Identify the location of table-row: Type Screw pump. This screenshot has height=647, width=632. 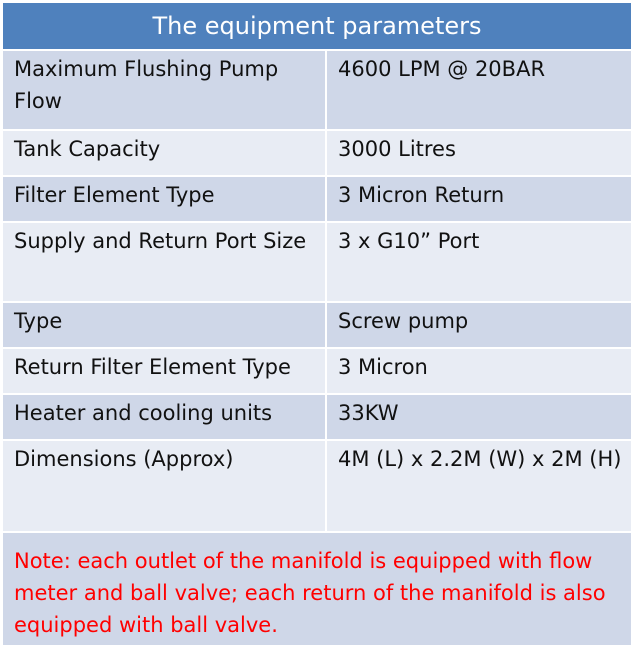
(316, 325).